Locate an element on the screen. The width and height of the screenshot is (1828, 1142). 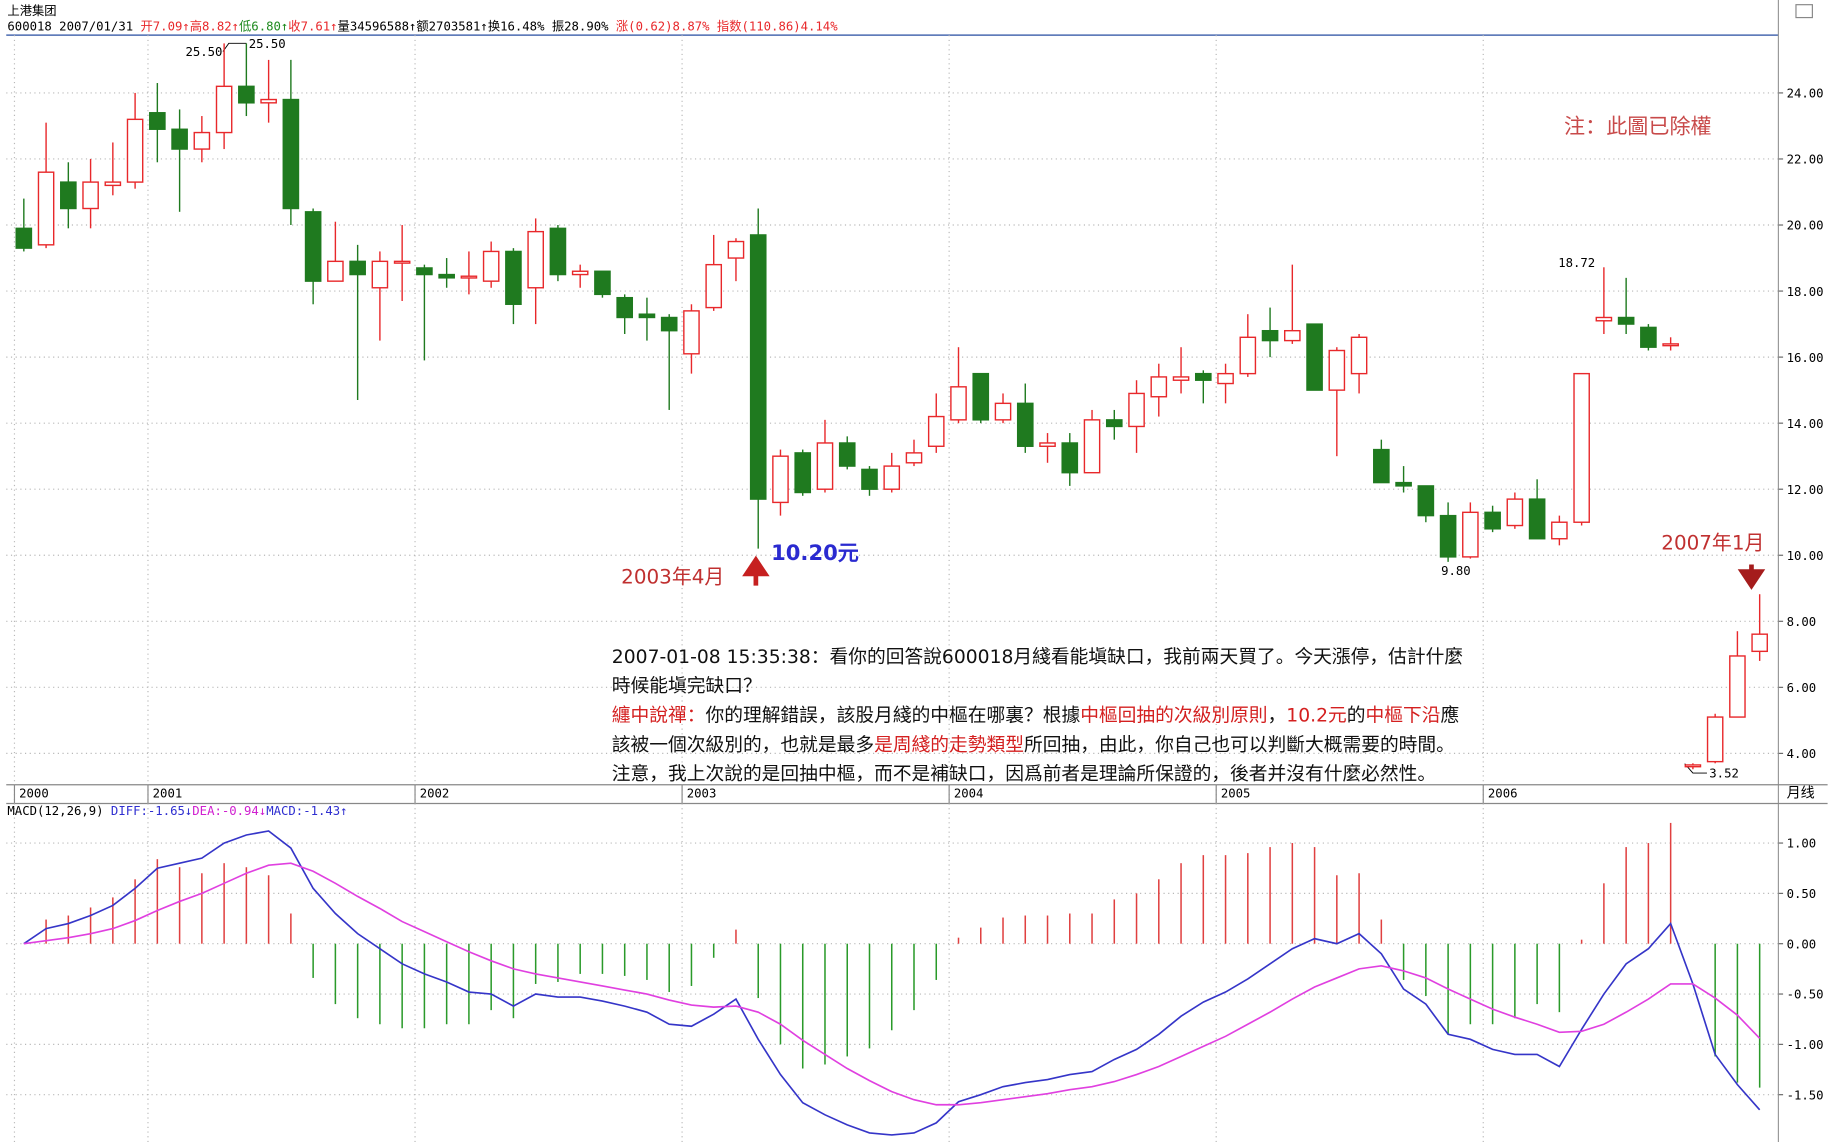
text-segment: 時候能塡完缺口？ is located at coordinates (687, 686).